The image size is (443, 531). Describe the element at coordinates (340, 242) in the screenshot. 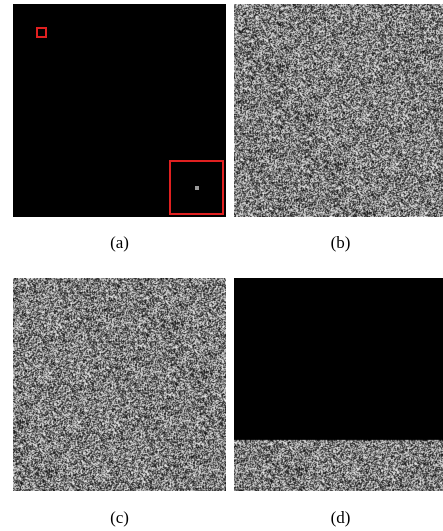

I see `caption-b: (b)` at that location.